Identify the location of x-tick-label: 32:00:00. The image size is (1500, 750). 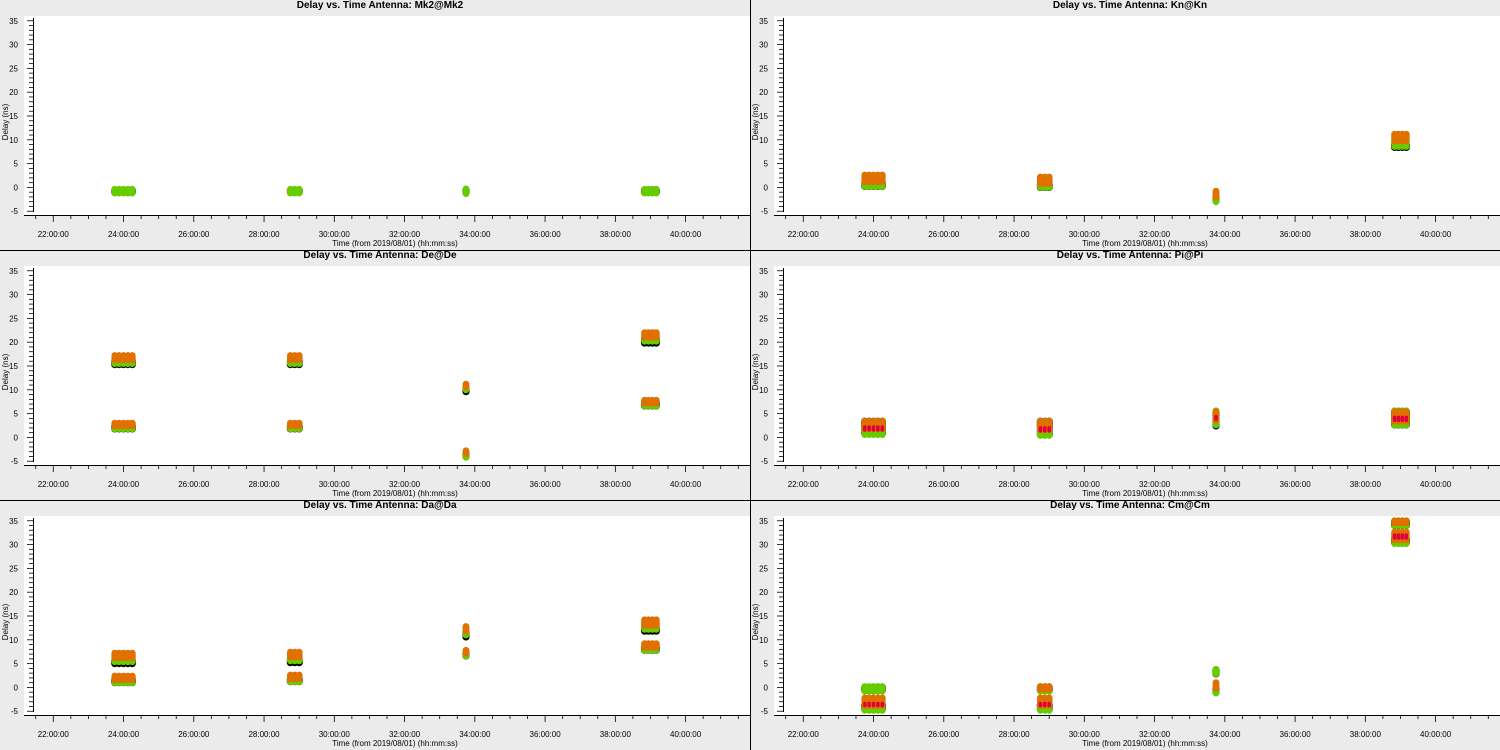
(1155, 734).